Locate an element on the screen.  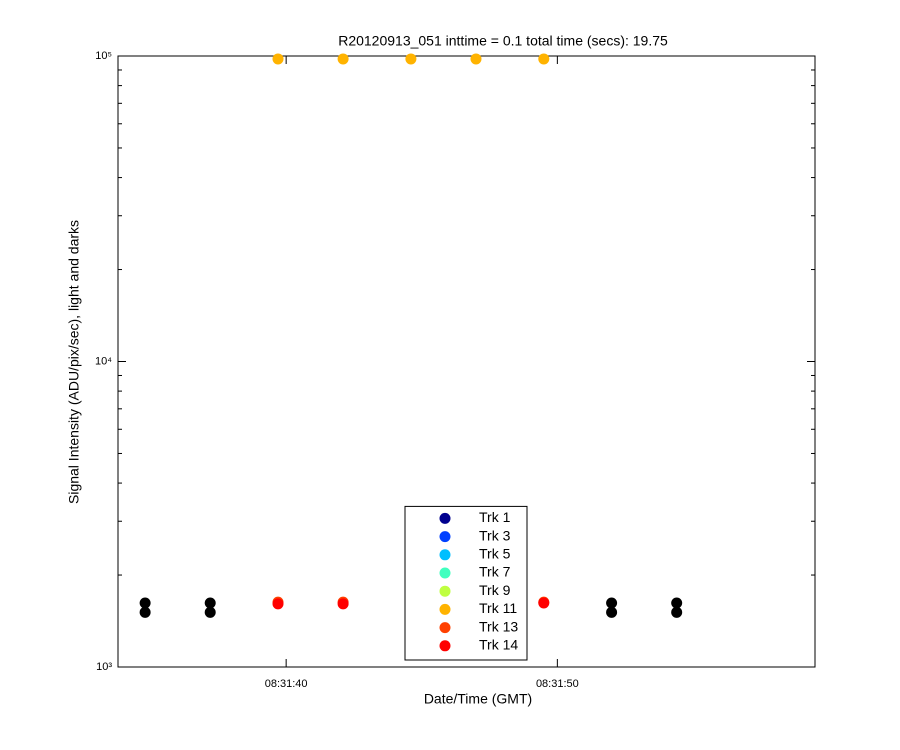
legend-label: Trk 14 is located at coordinates (498, 645).